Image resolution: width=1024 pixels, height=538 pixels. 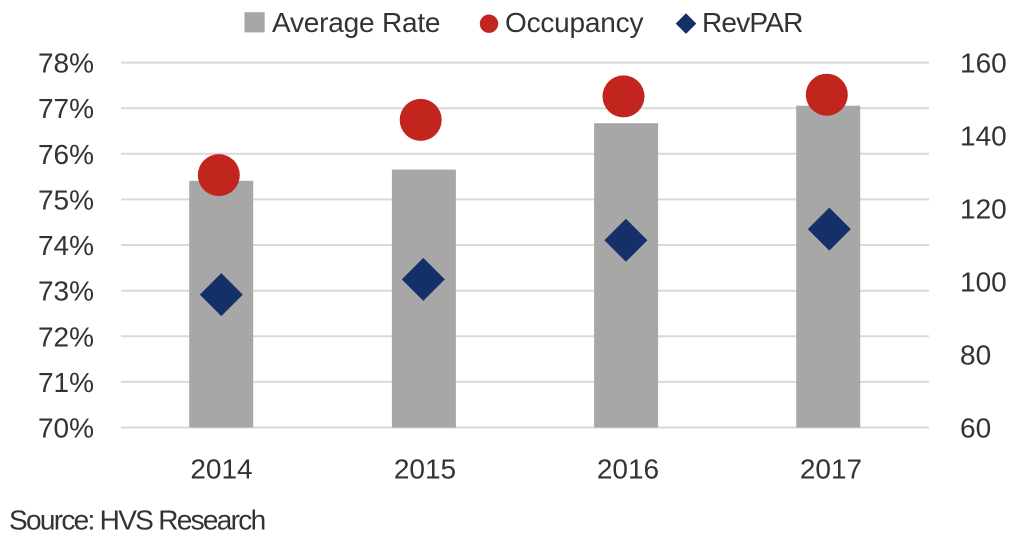 What do you see at coordinates (66, 245) in the screenshot?
I see `svg-text: 74%` at bounding box center [66, 245].